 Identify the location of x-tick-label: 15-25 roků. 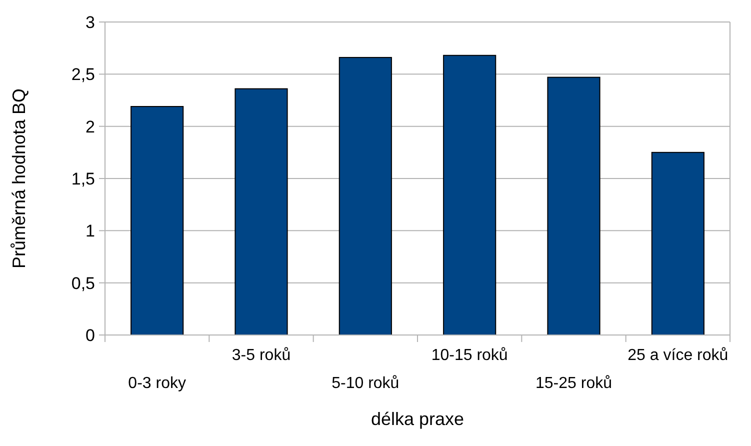
(574, 383).